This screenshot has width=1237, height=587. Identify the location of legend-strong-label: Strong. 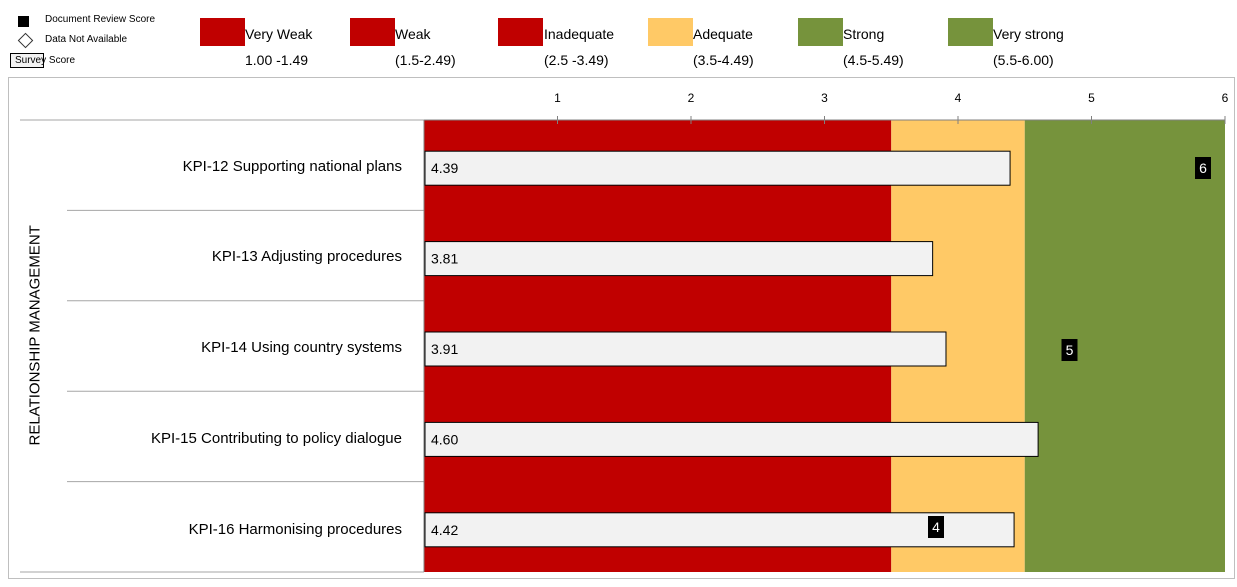
(864, 34).